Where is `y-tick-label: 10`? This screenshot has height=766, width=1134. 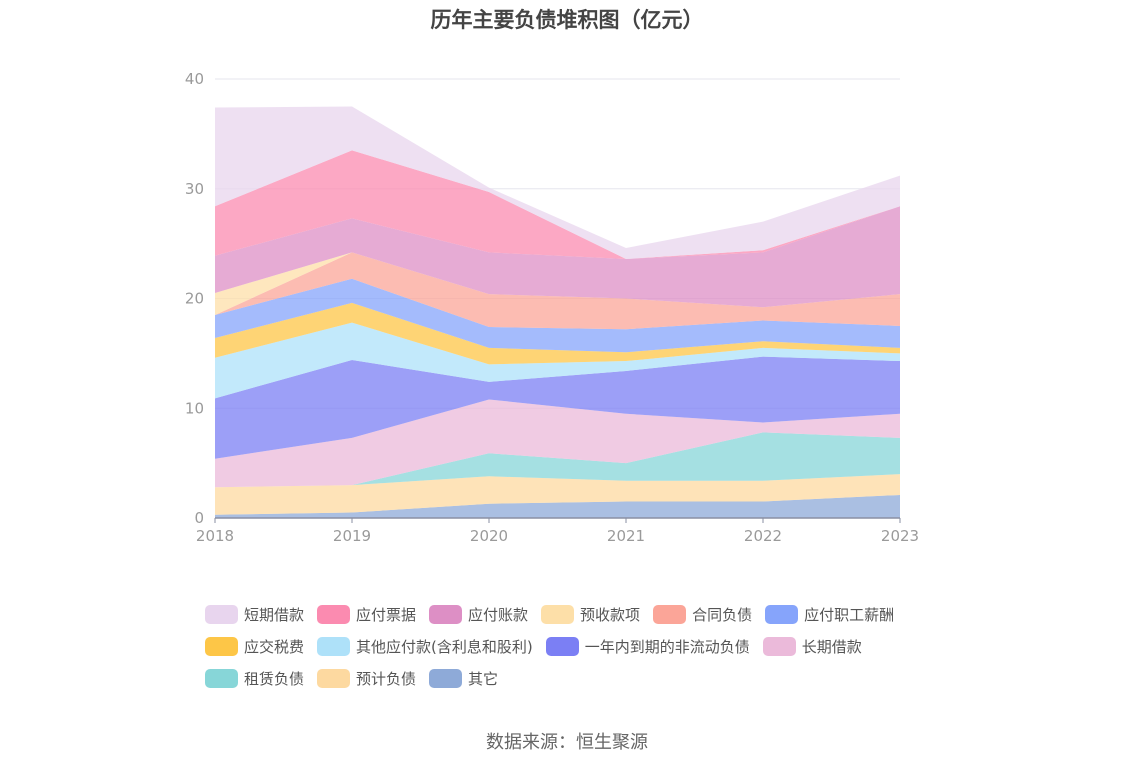
y-tick-label: 10 is located at coordinates (194, 408).